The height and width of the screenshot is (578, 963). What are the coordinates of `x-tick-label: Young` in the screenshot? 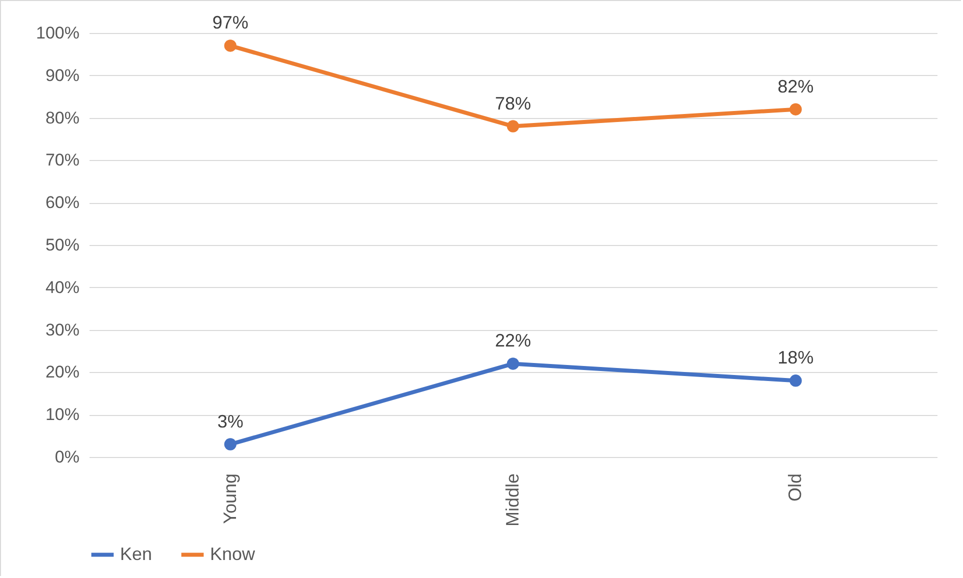 It's located at (230, 499).